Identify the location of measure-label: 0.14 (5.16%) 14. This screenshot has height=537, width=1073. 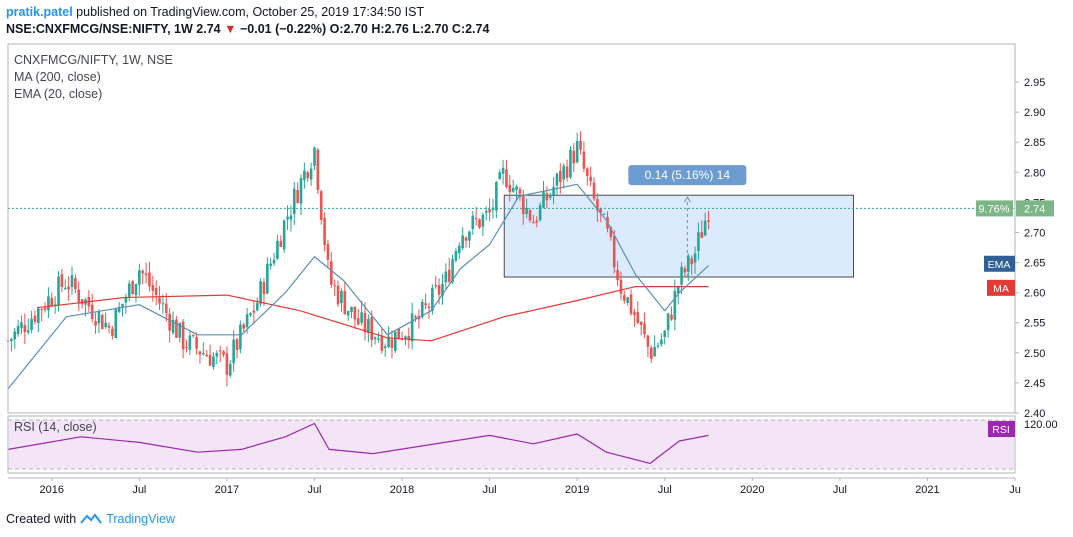
(688, 175).